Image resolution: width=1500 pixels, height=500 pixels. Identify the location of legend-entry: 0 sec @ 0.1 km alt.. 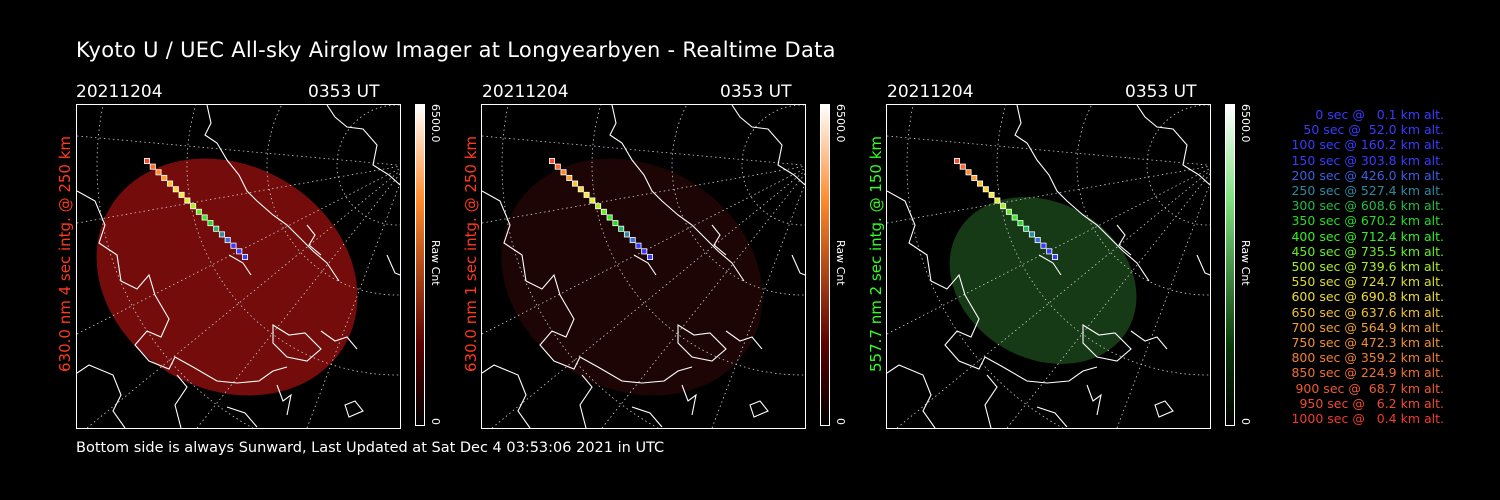
(1379, 114).